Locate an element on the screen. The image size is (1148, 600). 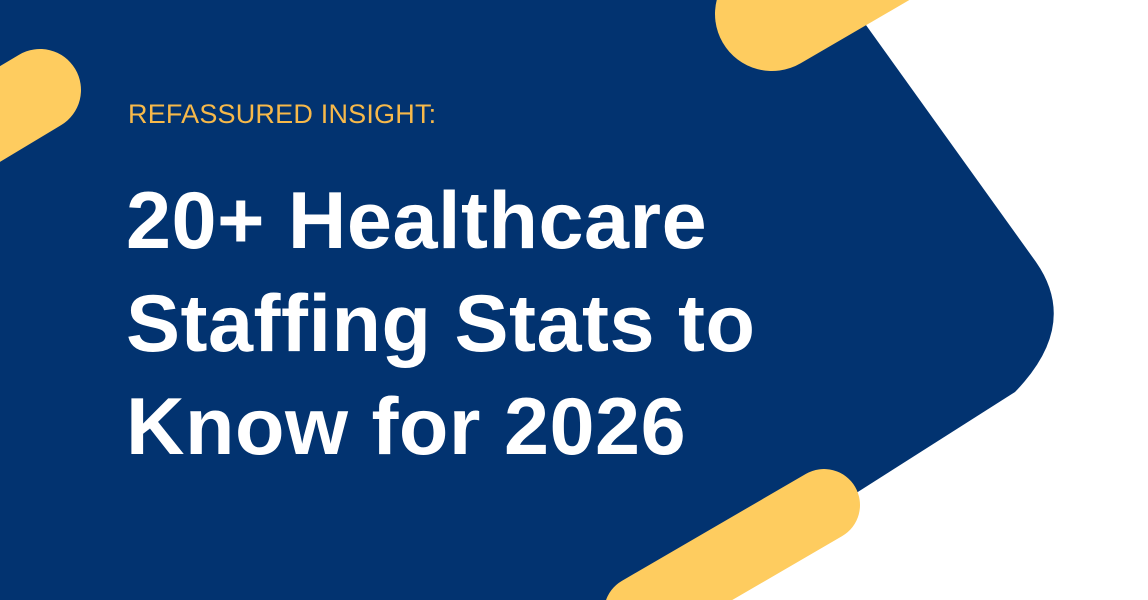
accent-pill-bottom is located at coordinates (733, 534).